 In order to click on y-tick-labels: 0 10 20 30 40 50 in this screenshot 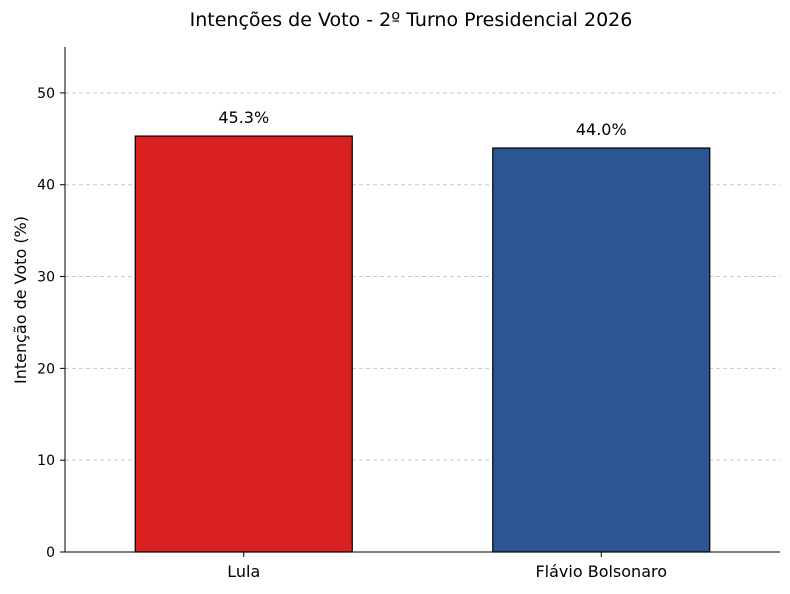, I will do `click(51, 323)`.